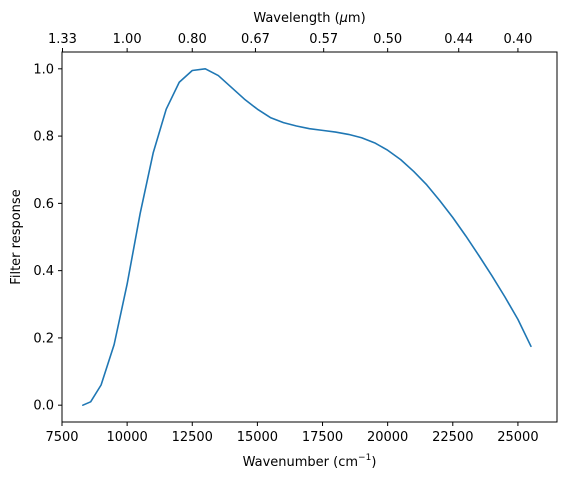 Image resolution: width=567 pixels, height=480 pixels. Describe the element at coordinates (43, 137) in the screenshot. I see `y-tick-label: 0.8` at that location.